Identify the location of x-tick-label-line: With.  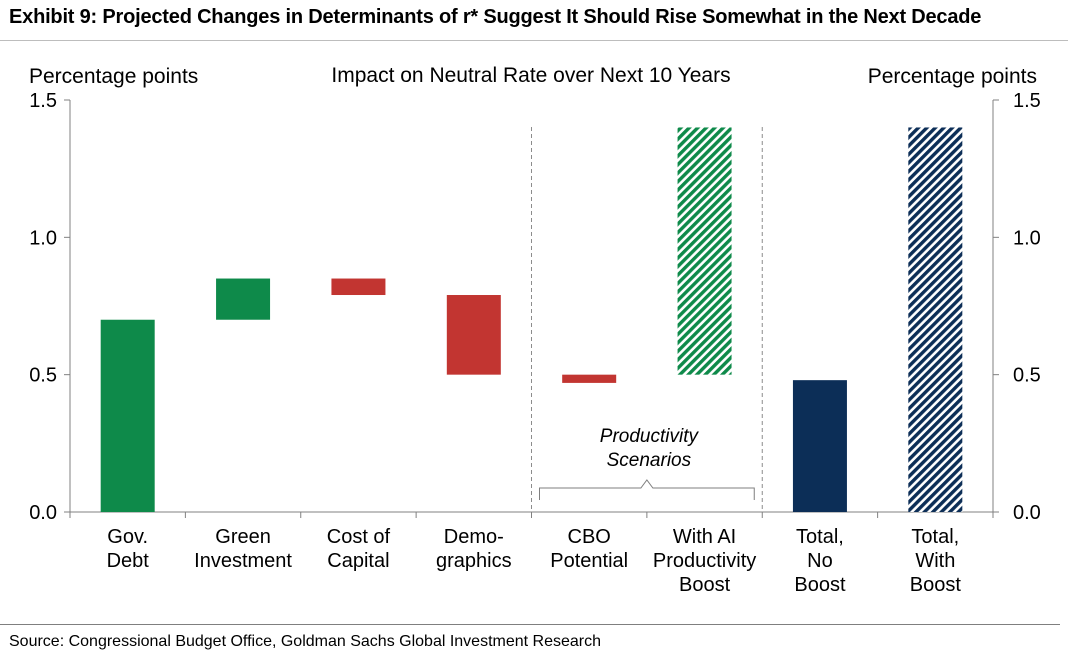
(935, 561).